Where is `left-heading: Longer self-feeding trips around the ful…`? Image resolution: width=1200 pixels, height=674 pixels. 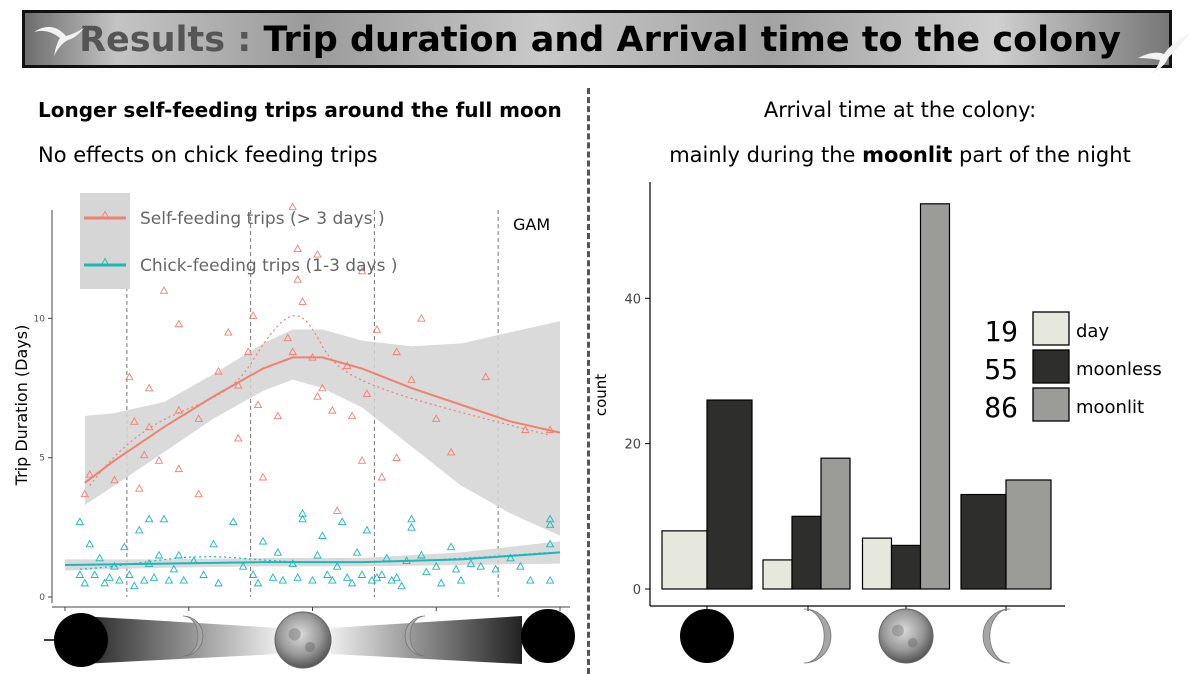
left-heading: Longer self-feeding trips around the ful… is located at coordinates (300, 110).